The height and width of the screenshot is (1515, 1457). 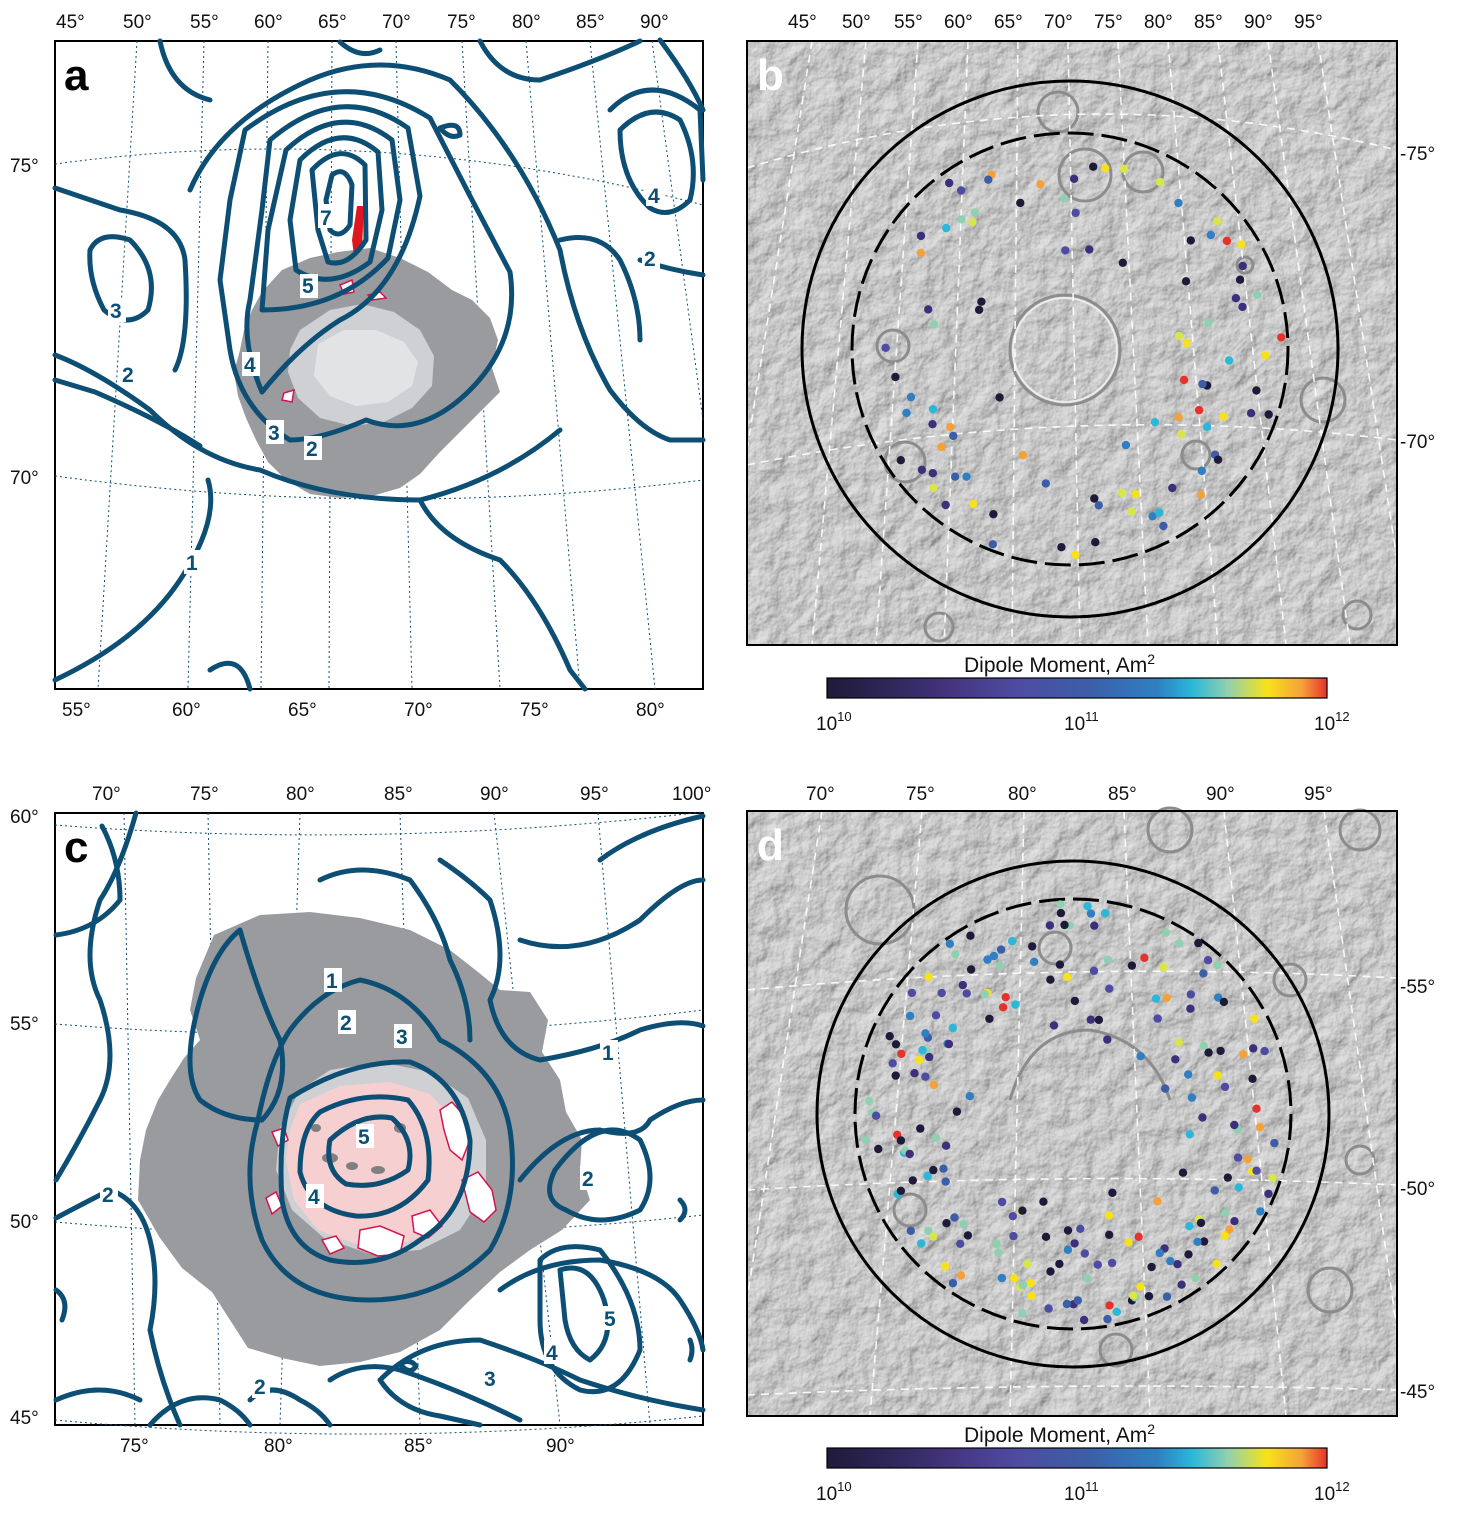 I want to click on contour-label: 5, so click(x=610, y=1319).